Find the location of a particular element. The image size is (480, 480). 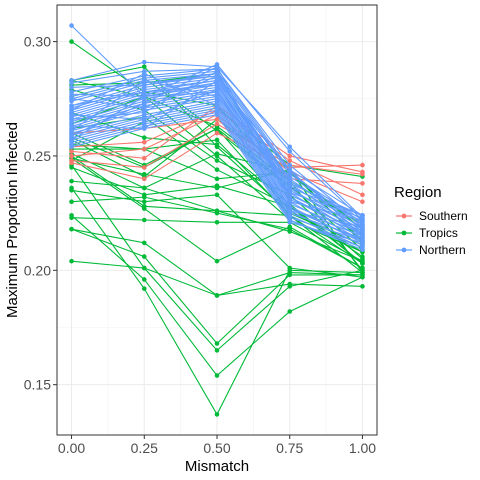

x-tick-label: 0.00 is located at coordinates (71, 448).